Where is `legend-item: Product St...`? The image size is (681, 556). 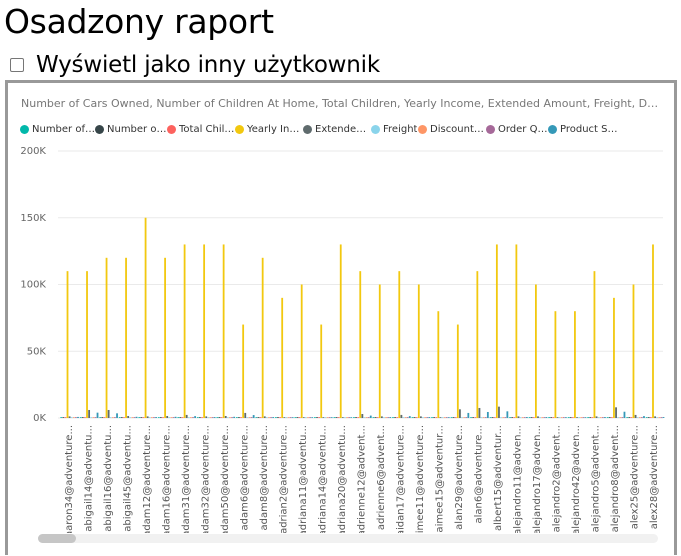
legend-item: Product St... is located at coordinates (583, 129).